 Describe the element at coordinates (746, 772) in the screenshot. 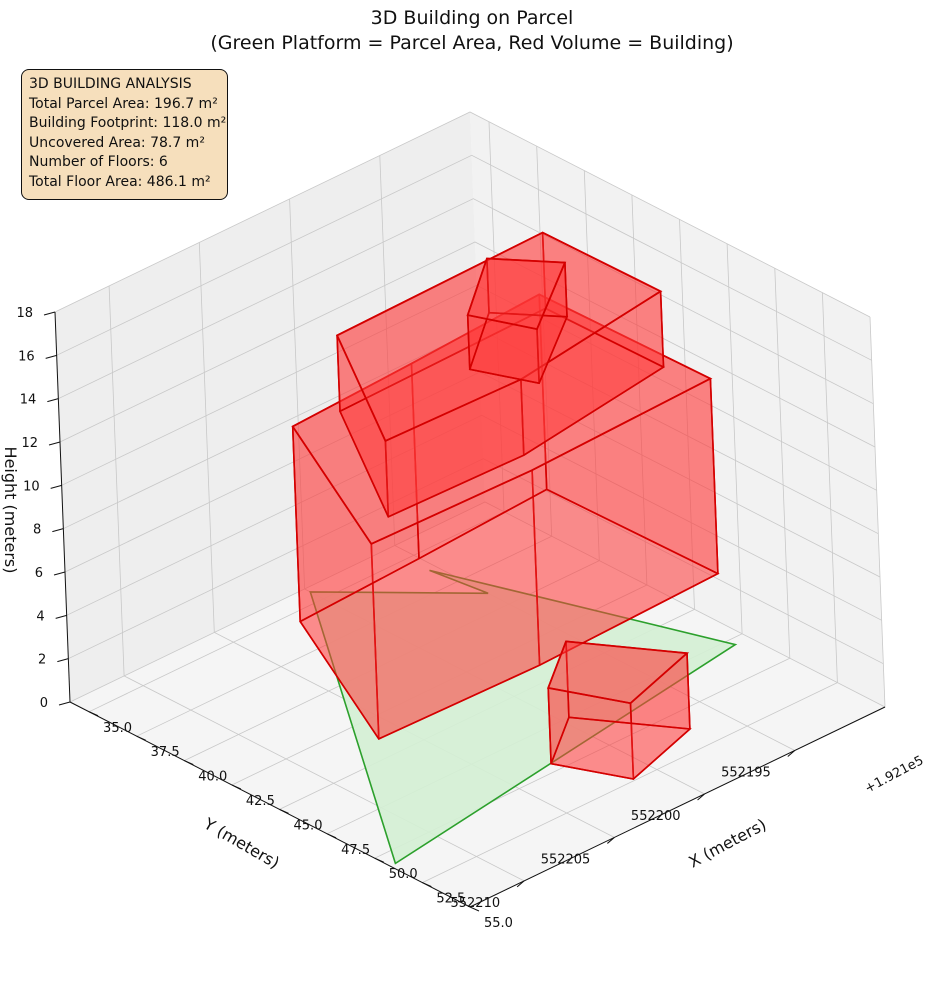

I see `y-tick-label: 552195` at that location.